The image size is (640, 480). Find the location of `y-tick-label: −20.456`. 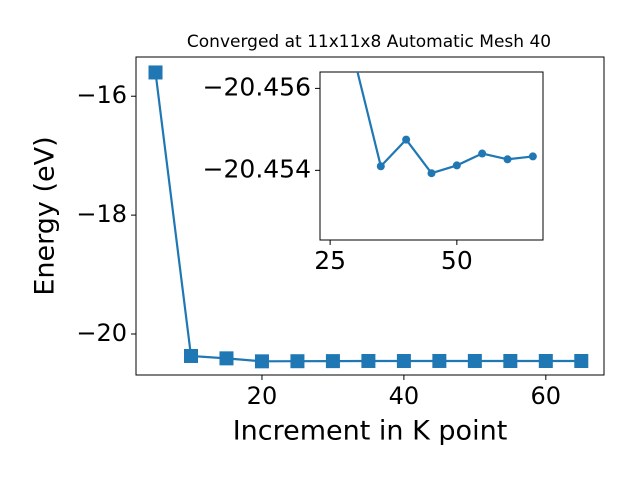

y-tick-label: −20.456 is located at coordinates (257, 86).